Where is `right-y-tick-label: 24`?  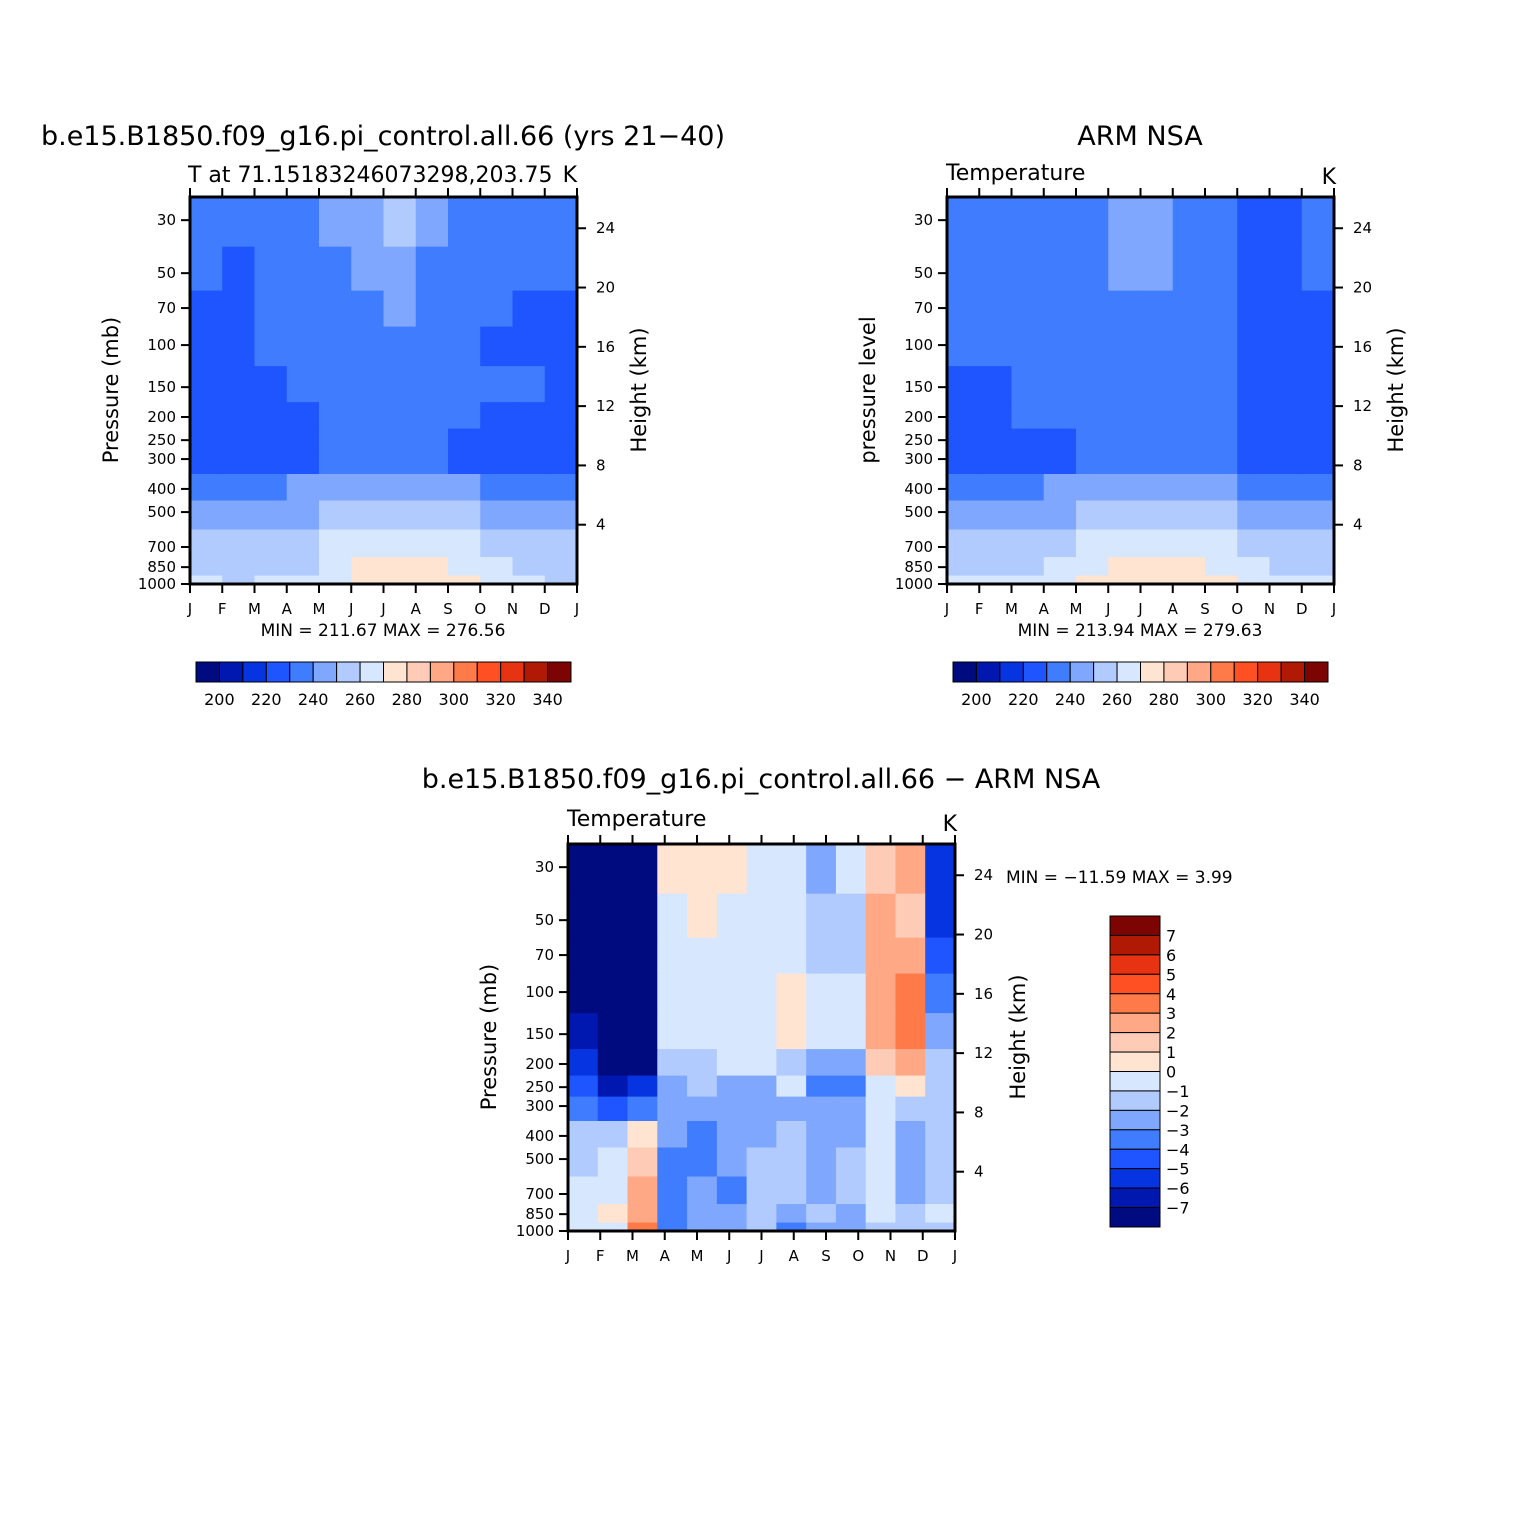 right-y-tick-label: 24 is located at coordinates (1362, 228).